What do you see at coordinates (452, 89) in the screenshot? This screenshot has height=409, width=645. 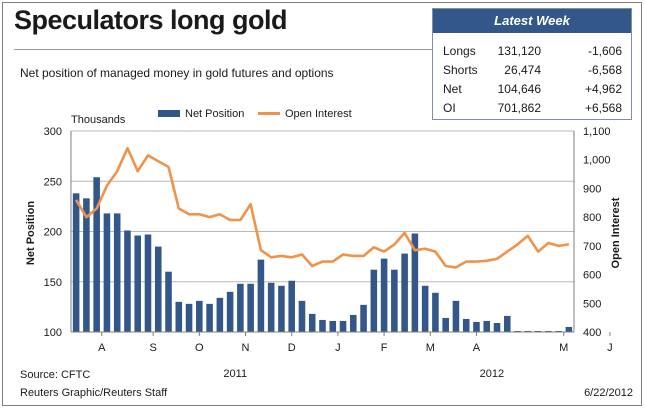 I see `latest-week-label: Net` at bounding box center [452, 89].